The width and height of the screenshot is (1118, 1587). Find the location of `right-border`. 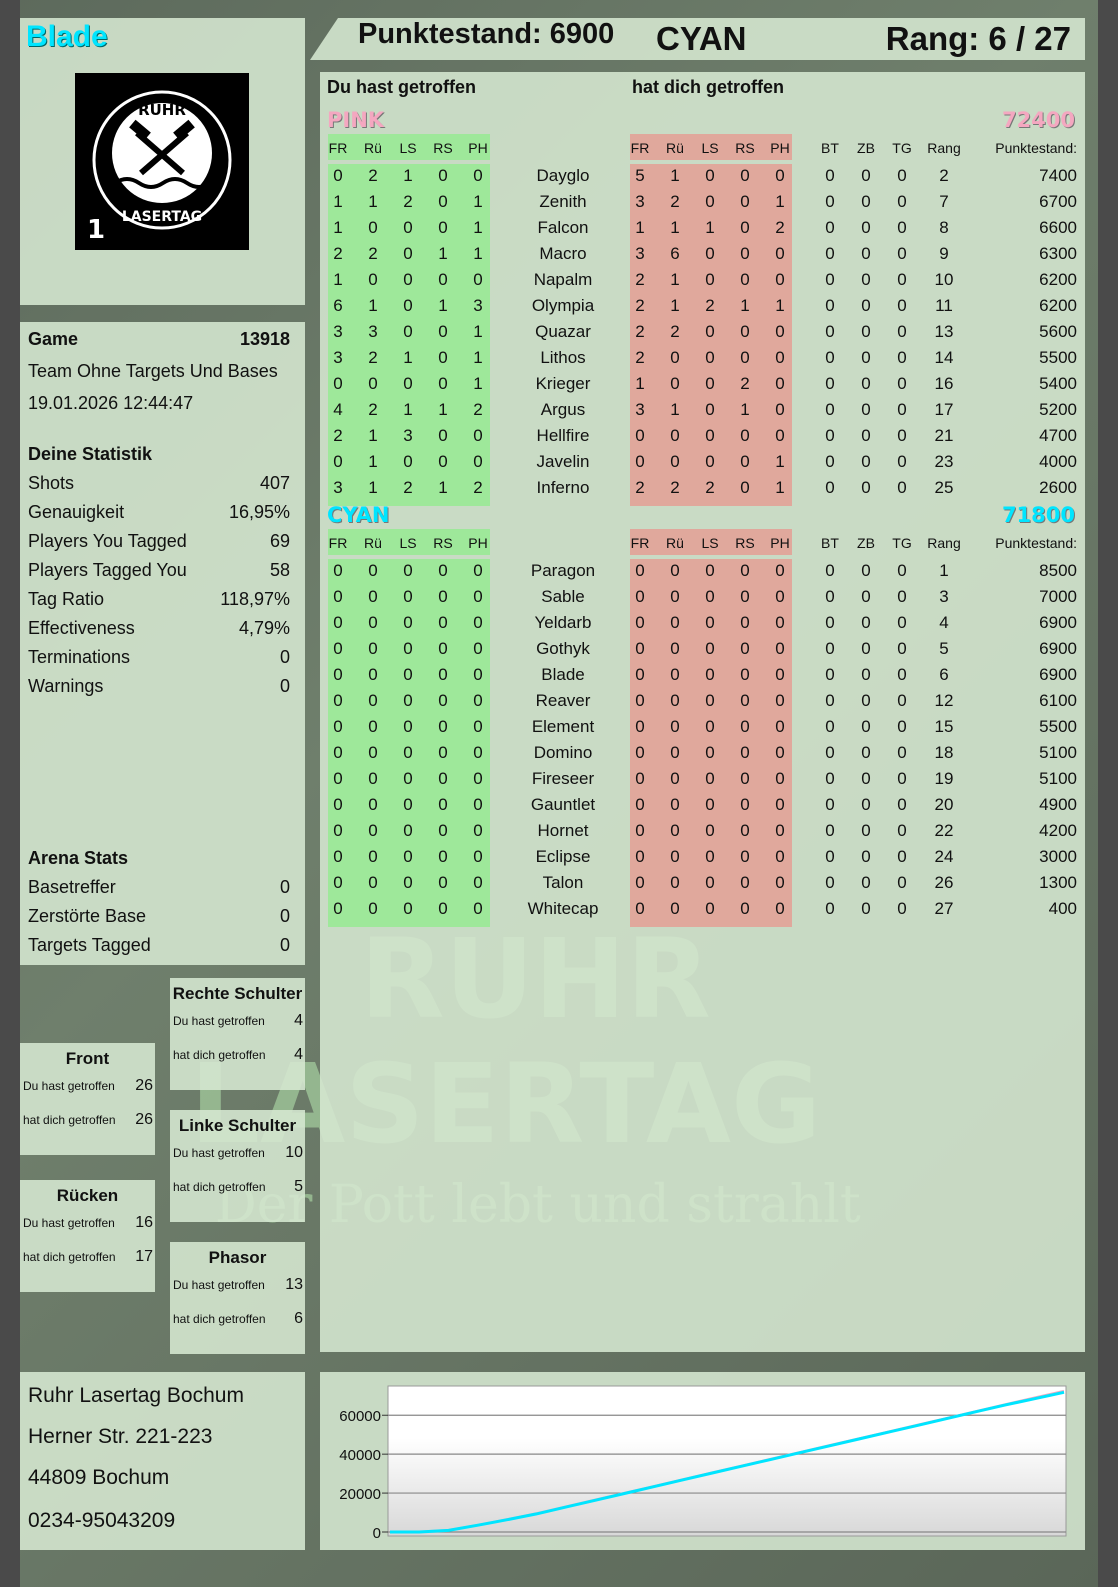

right-border is located at coordinates (1108, 793).